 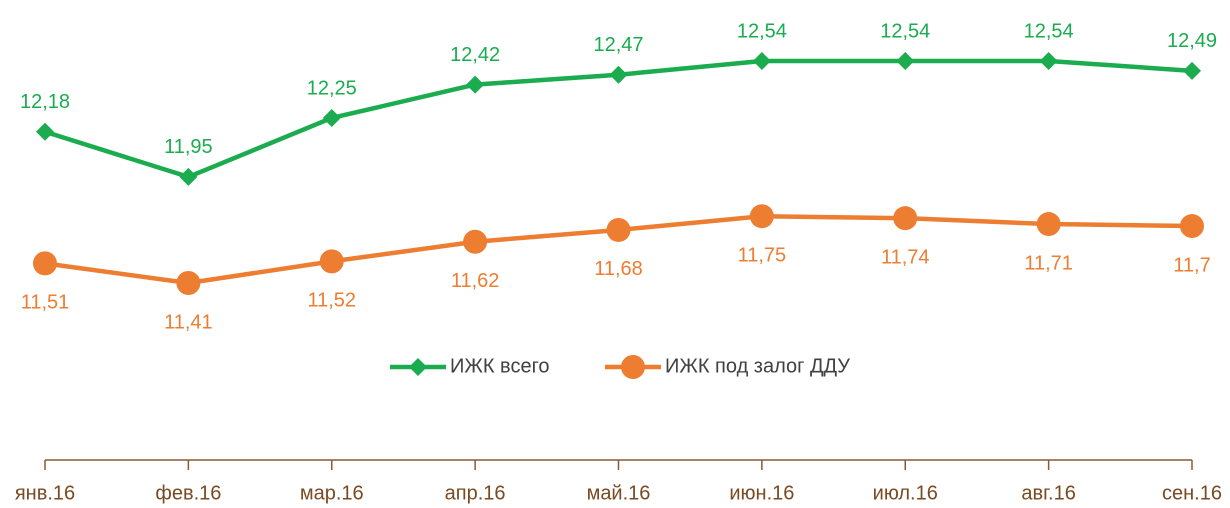 I want to click on x-tick-label: авг.16, so click(x=1048, y=493).